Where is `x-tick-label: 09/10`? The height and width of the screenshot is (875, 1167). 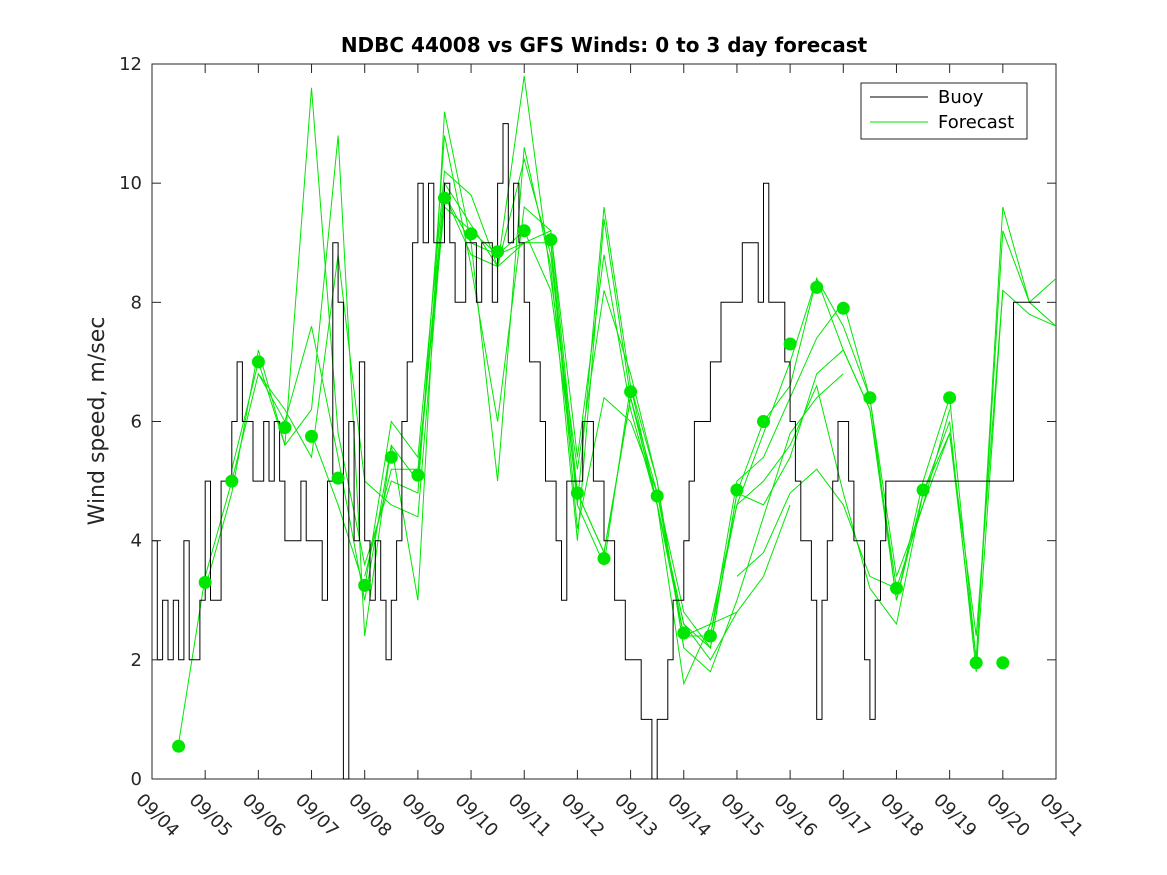
x-tick-label: 09/10 is located at coordinates (477, 816).